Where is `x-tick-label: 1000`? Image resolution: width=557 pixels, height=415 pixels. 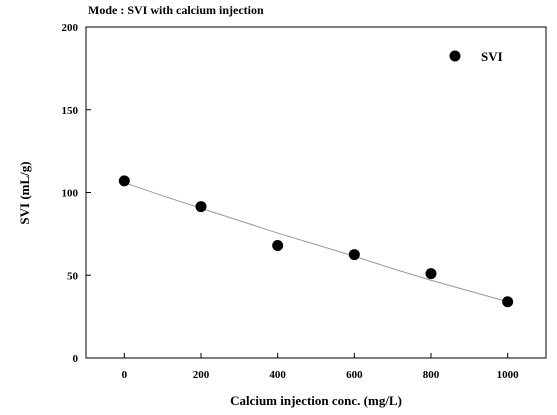 x-tick-label: 1000 is located at coordinates (508, 375).